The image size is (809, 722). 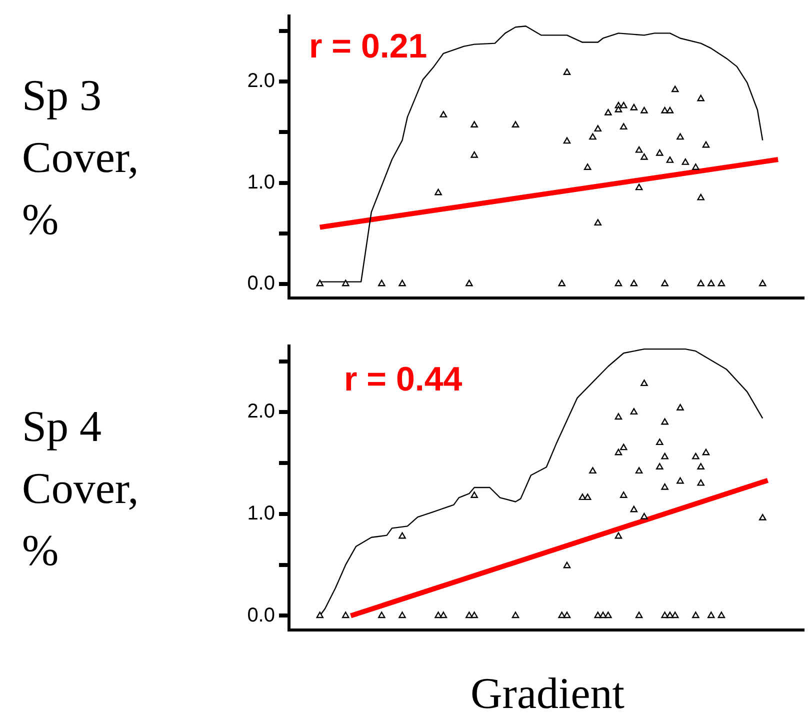 I want to click on annotation: r = 0.21, so click(x=368, y=46).